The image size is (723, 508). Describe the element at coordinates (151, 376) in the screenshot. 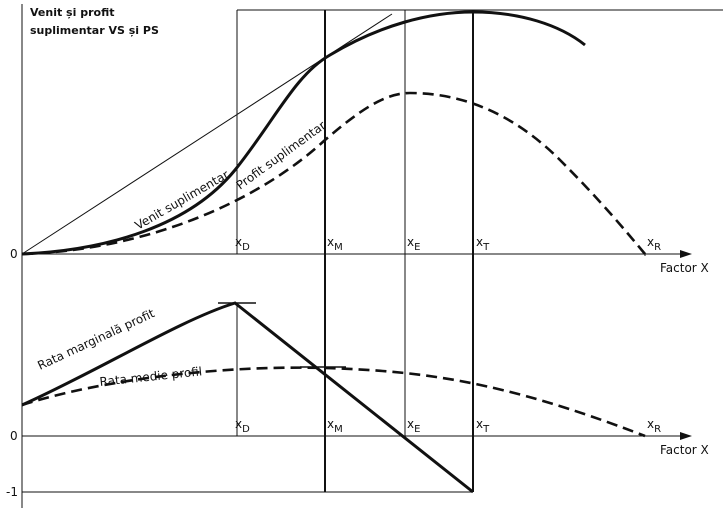

I see `curve-label: Rata medie profil` at that location.